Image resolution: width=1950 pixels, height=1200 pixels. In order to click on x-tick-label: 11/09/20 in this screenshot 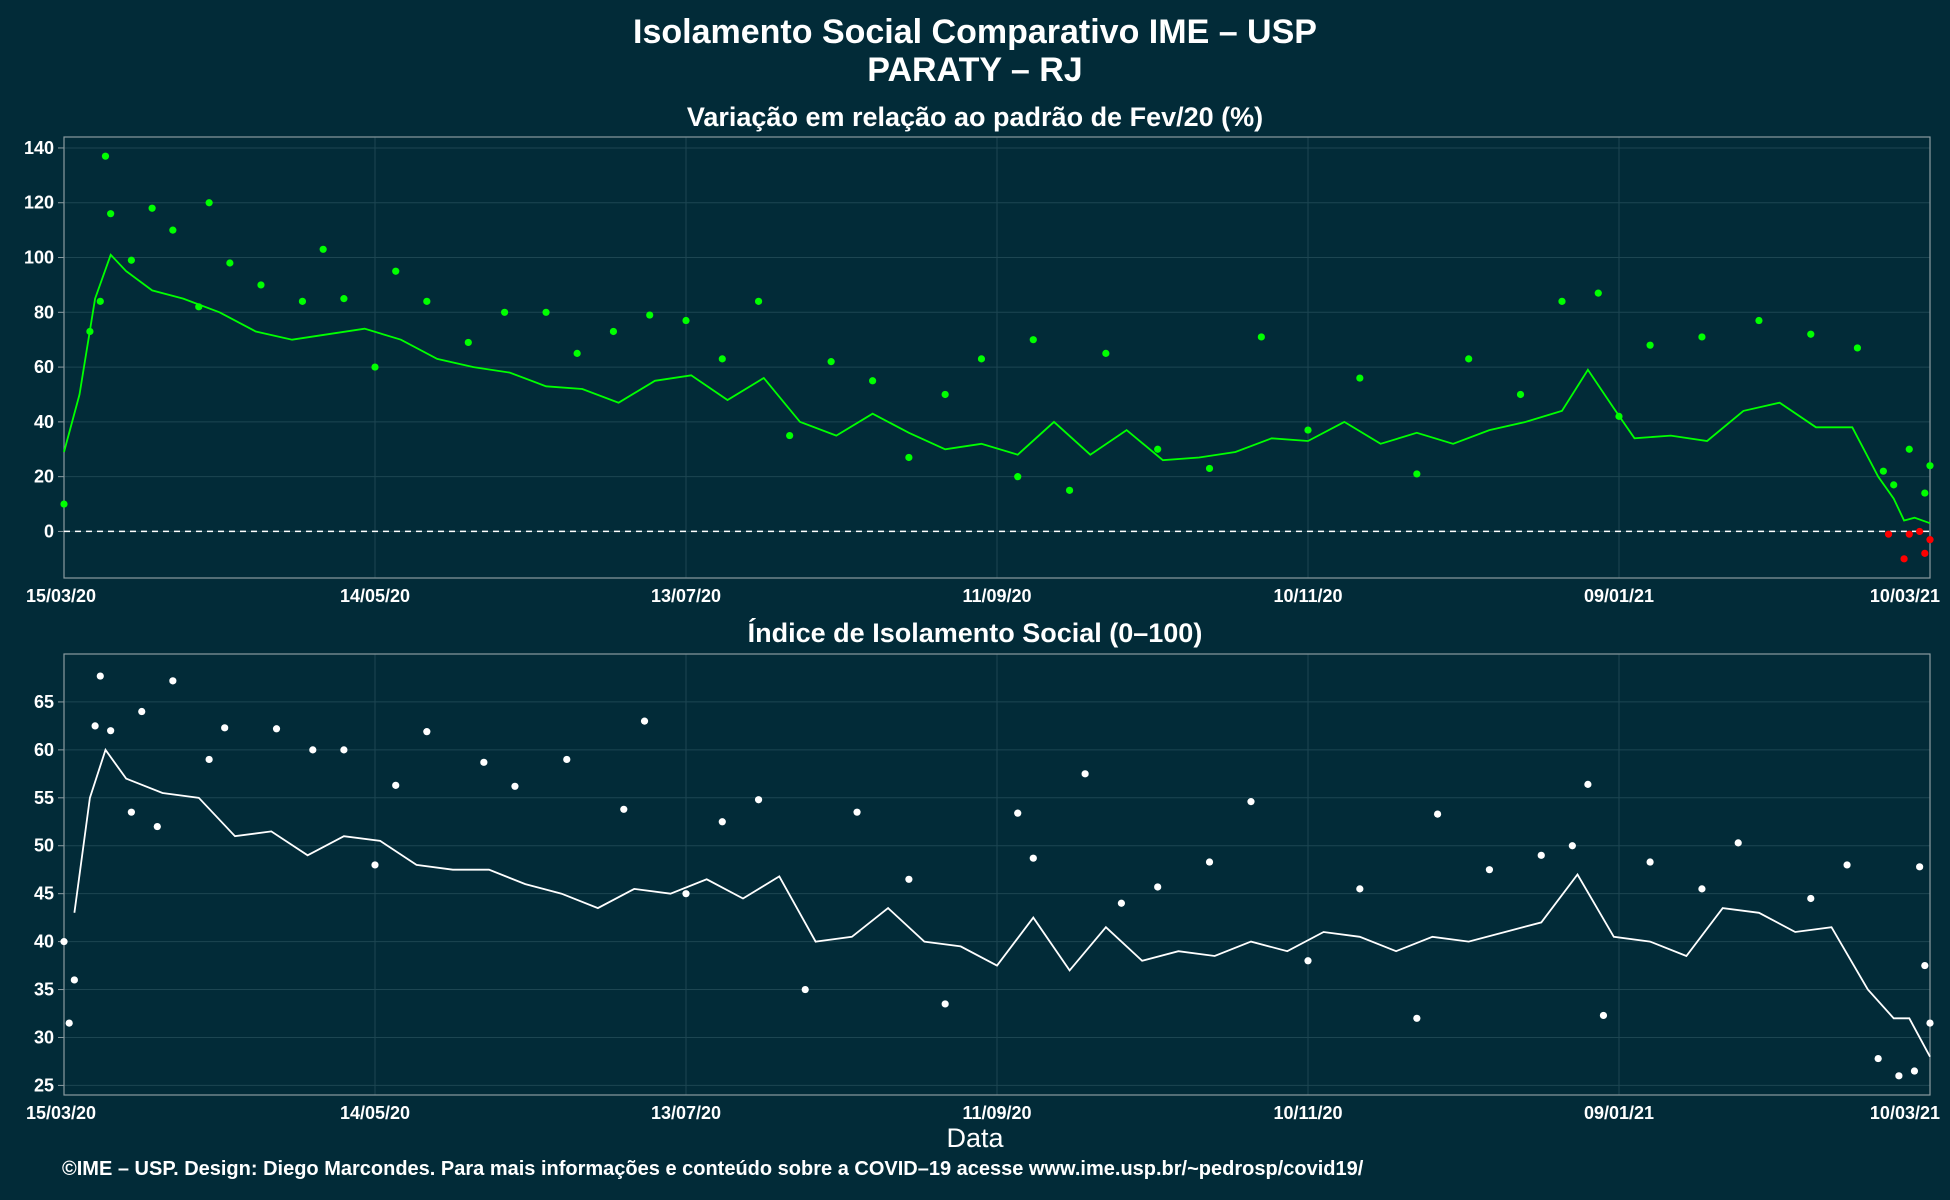, I will do `click(996, 1113)`.